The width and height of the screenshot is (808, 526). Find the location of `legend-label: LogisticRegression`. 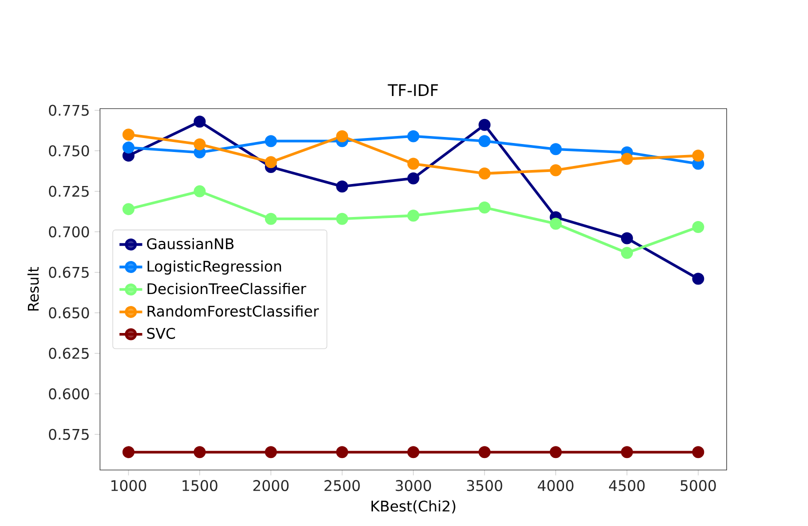

legend-label: LogisticRegression is located at coordinates (215, 267).